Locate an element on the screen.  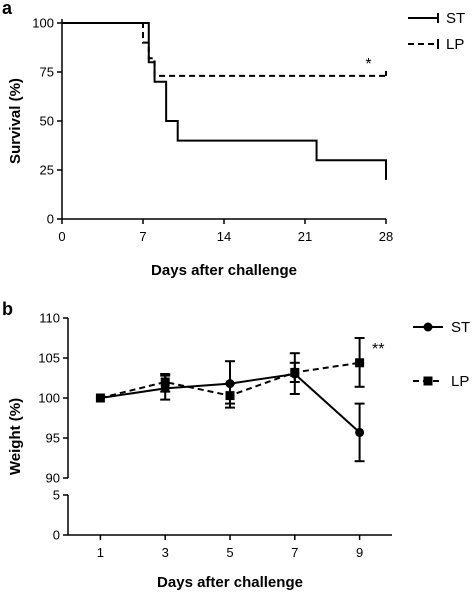
y-tick-label: 110 is located at coordinates (49, 318).